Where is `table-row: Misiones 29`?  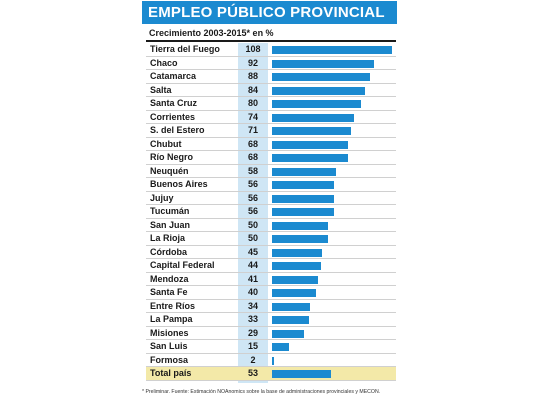 table-row: Misiones 29 is located at coordinates (271, 333).